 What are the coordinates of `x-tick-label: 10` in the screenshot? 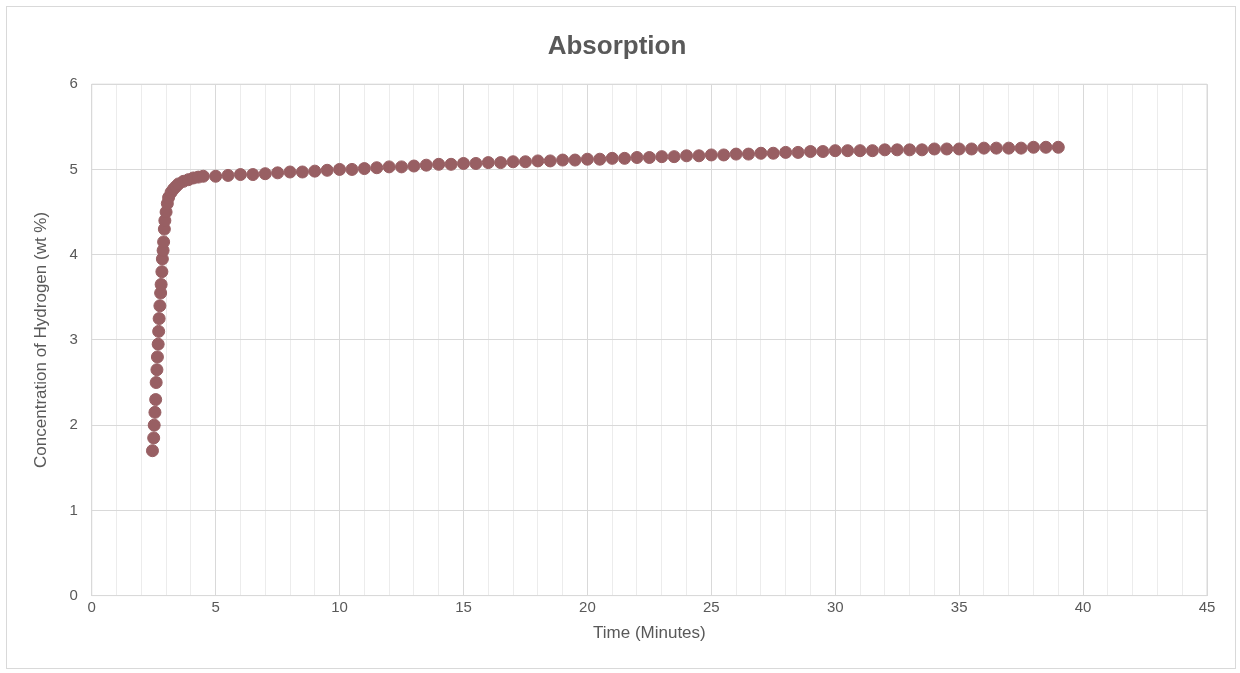 It's located at (339, 606).